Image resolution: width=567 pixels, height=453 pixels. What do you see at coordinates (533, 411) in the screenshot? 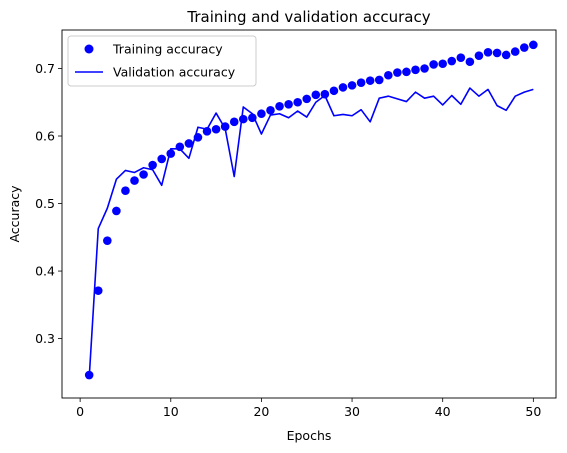
I see `x-tick-label: 50` at bounding box center [533, 411].